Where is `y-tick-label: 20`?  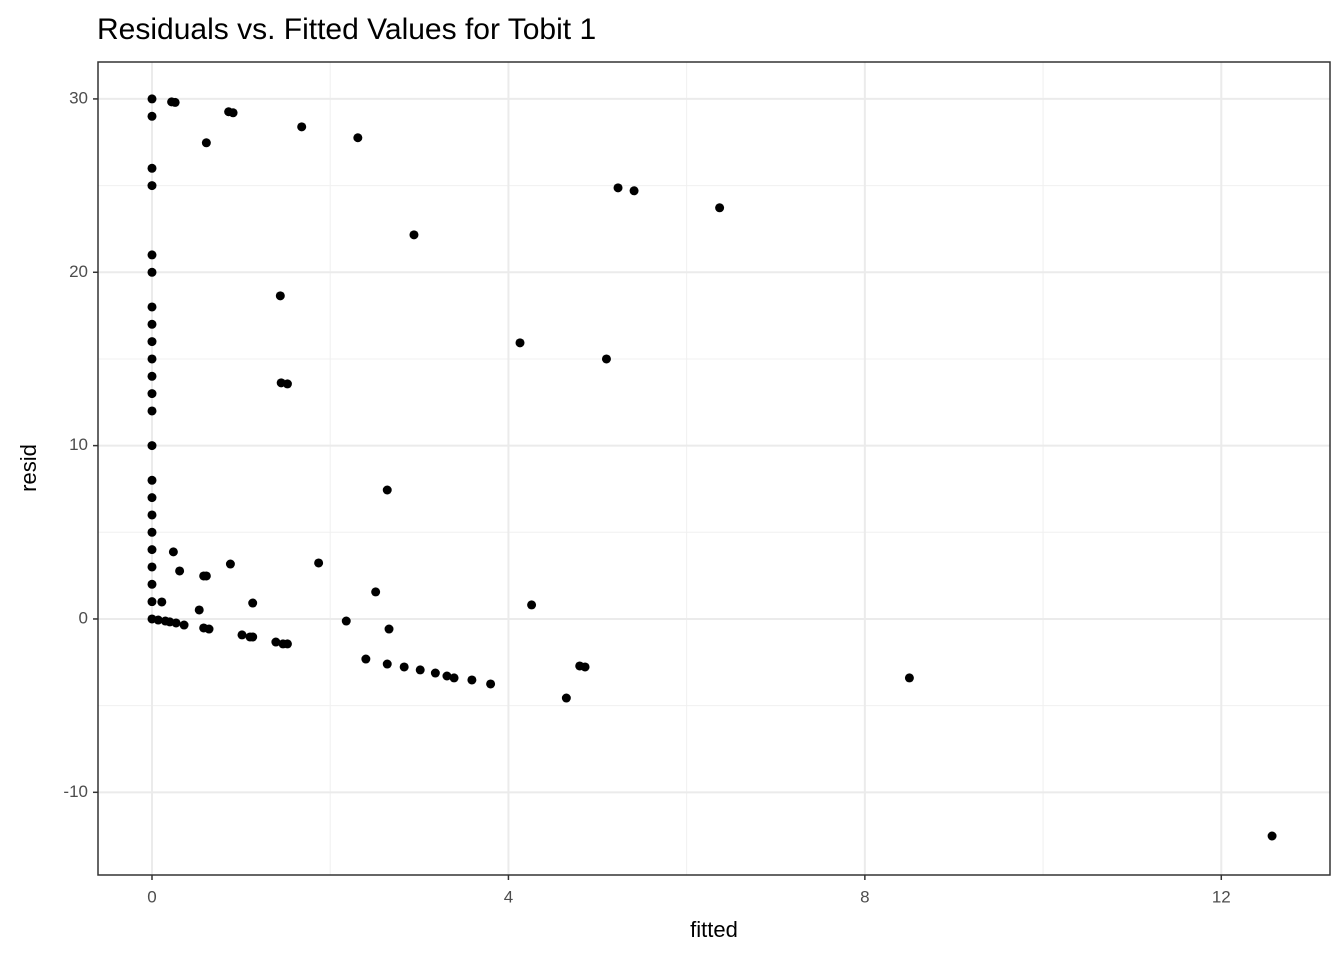 y-tick-label: 20 is located at coordinates (78, 271).